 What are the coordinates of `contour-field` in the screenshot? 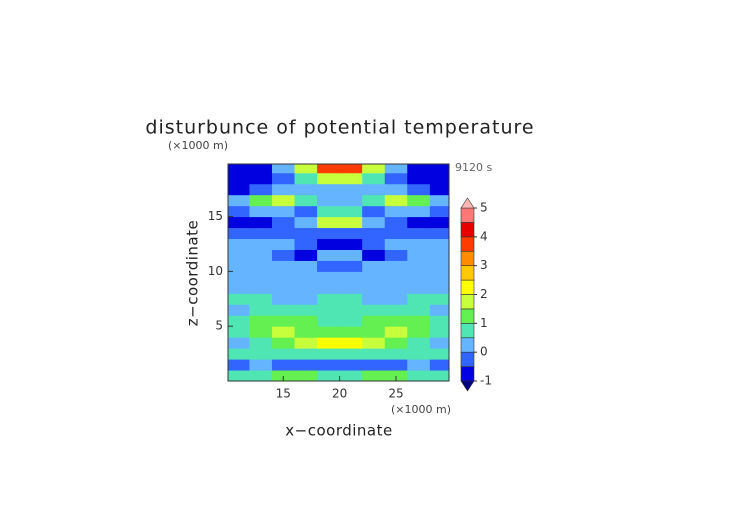 It's located at (338, 272).